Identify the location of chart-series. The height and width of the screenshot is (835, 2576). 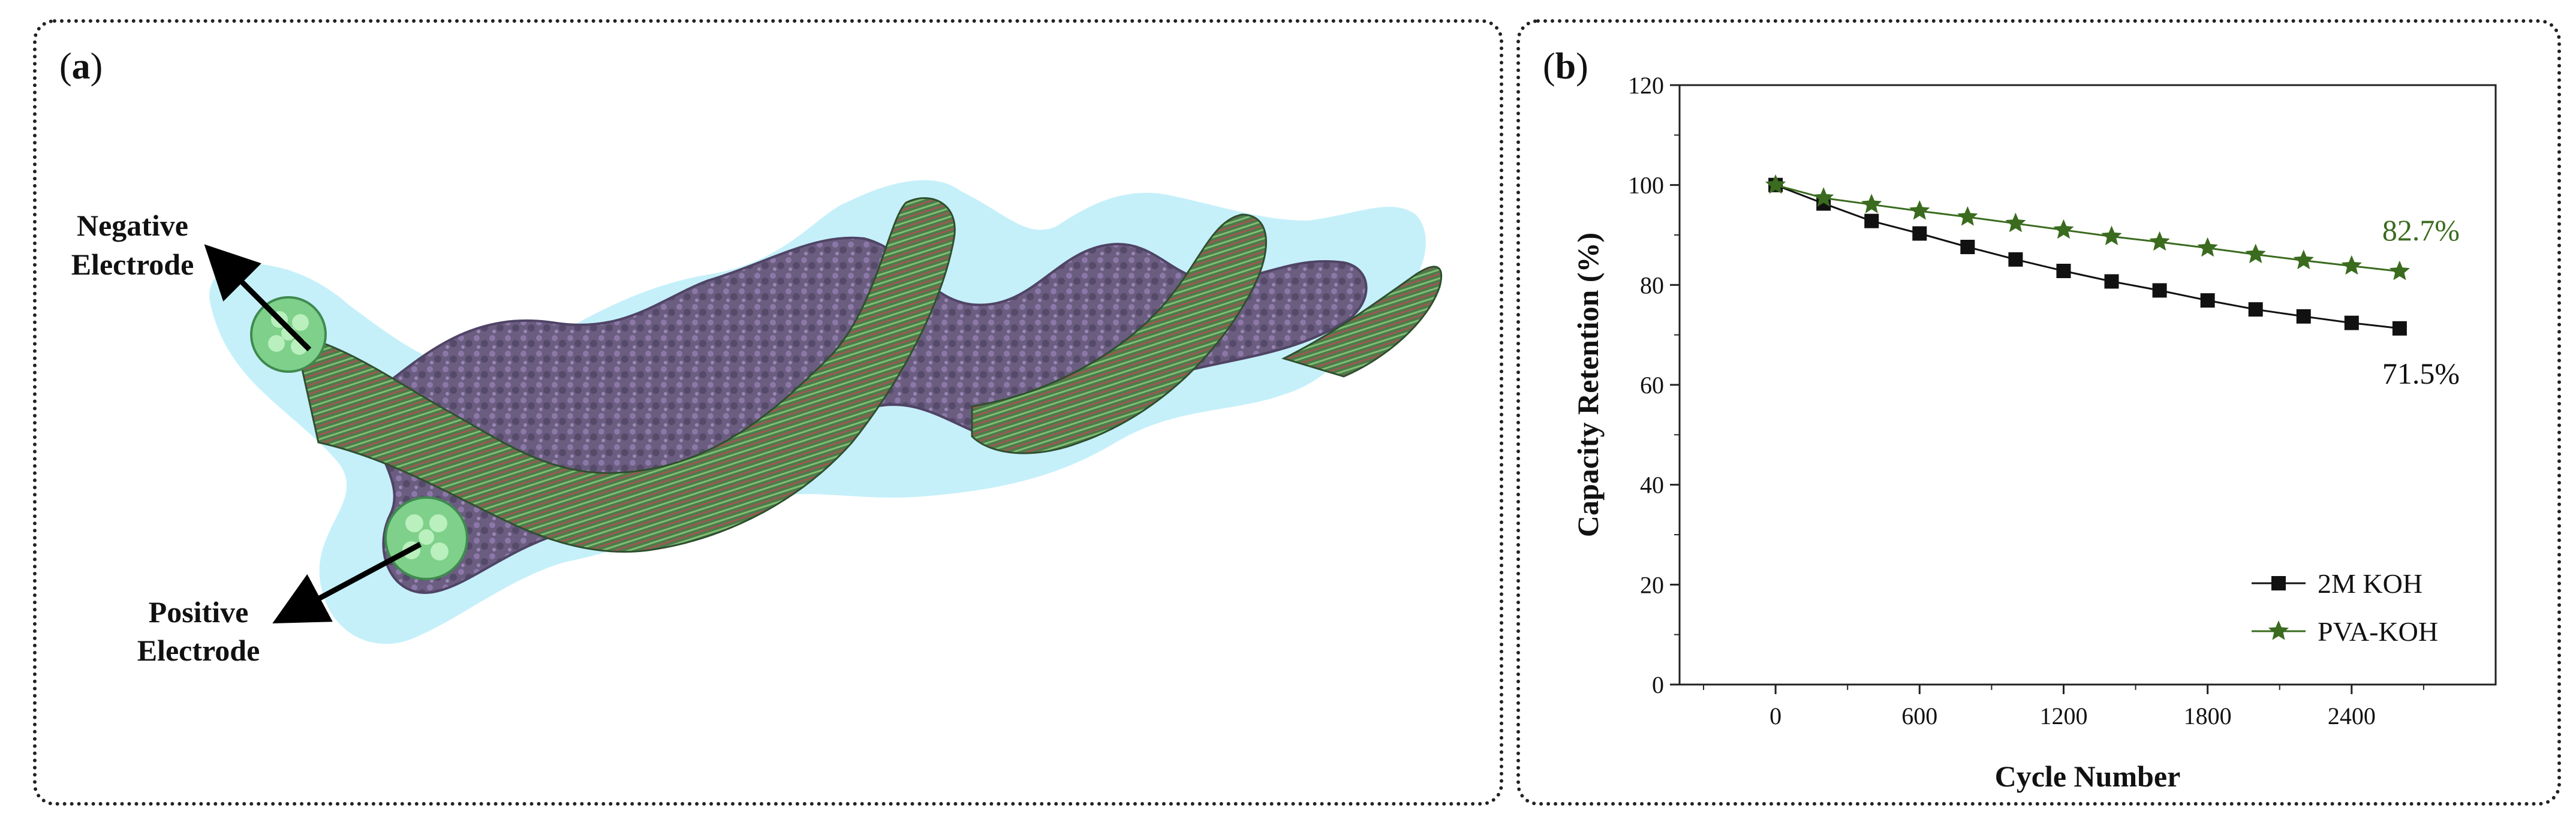
(2087, 255).